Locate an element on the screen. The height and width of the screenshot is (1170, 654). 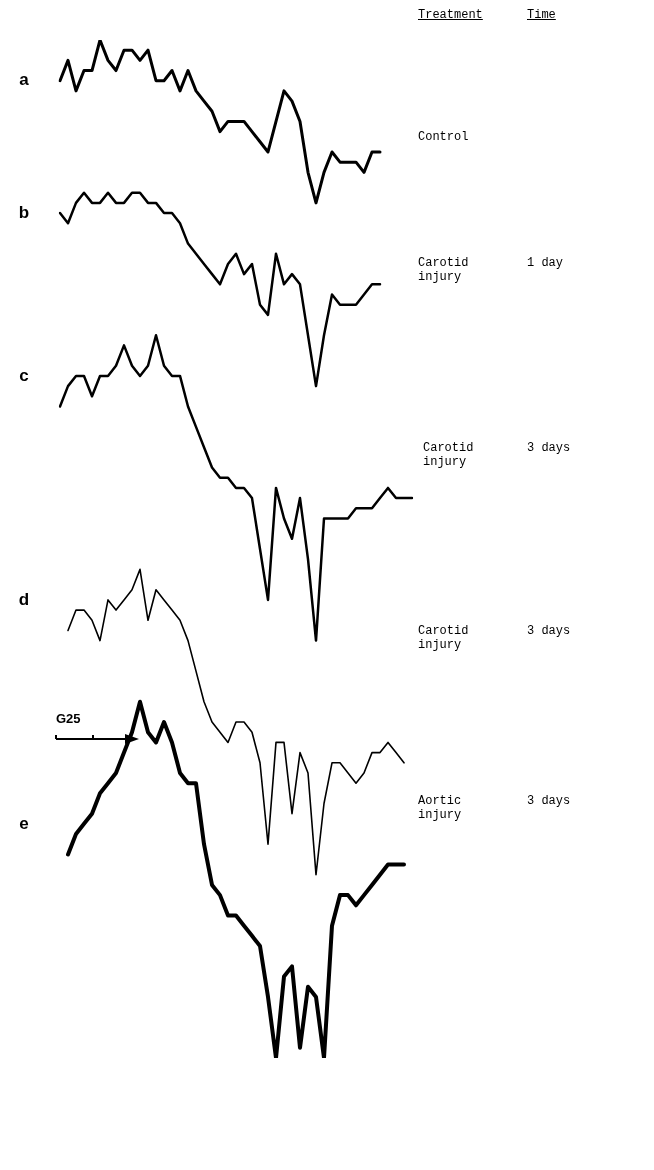
text: Time is located at coordinates (542, 15).